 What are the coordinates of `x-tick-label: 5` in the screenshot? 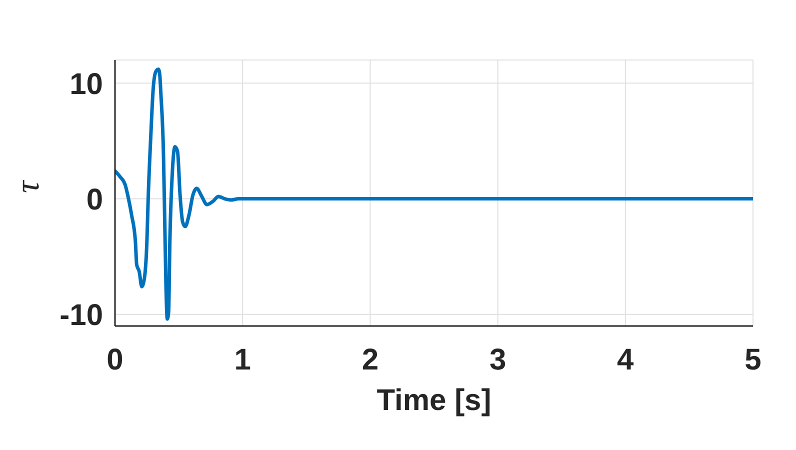 It's located at (753, 359).